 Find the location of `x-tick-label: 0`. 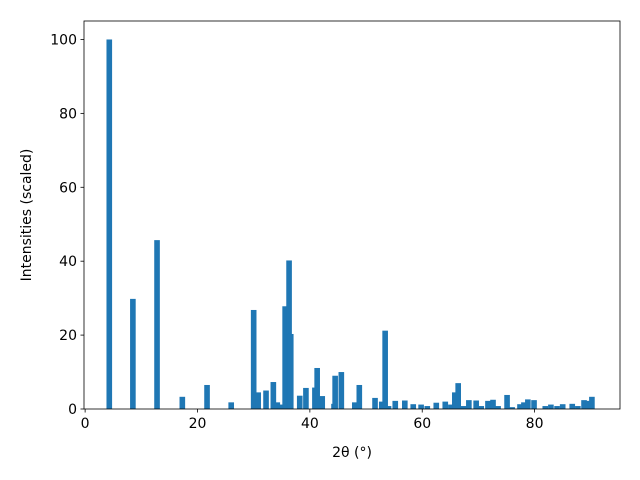

x-tick-label: 0 is located at coordinates (85, 424).